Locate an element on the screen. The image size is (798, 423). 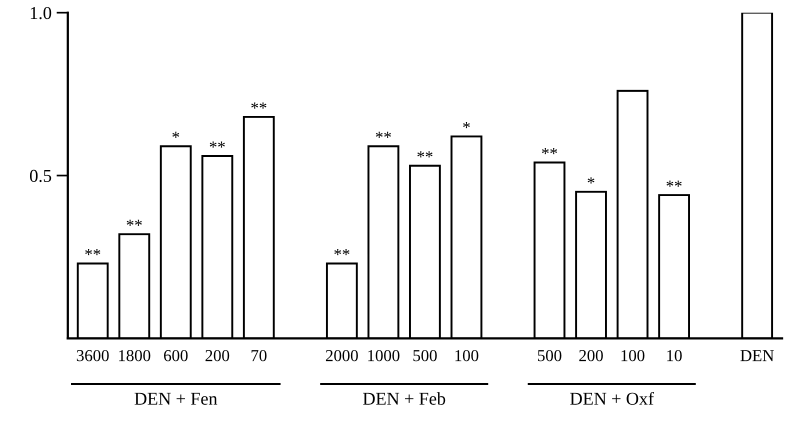
x-tick-label: 3600 is located at coordinates (92, 356).